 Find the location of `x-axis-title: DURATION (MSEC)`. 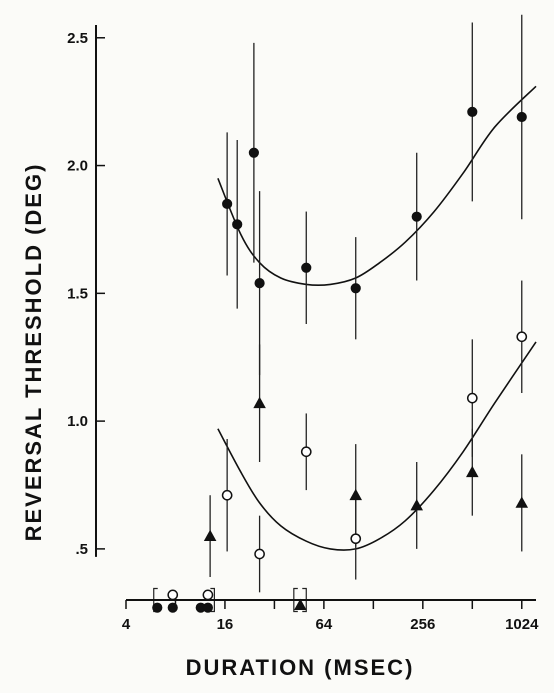

x-axis-title: DURATION (MSEC) is located at coordinates (300, 667).